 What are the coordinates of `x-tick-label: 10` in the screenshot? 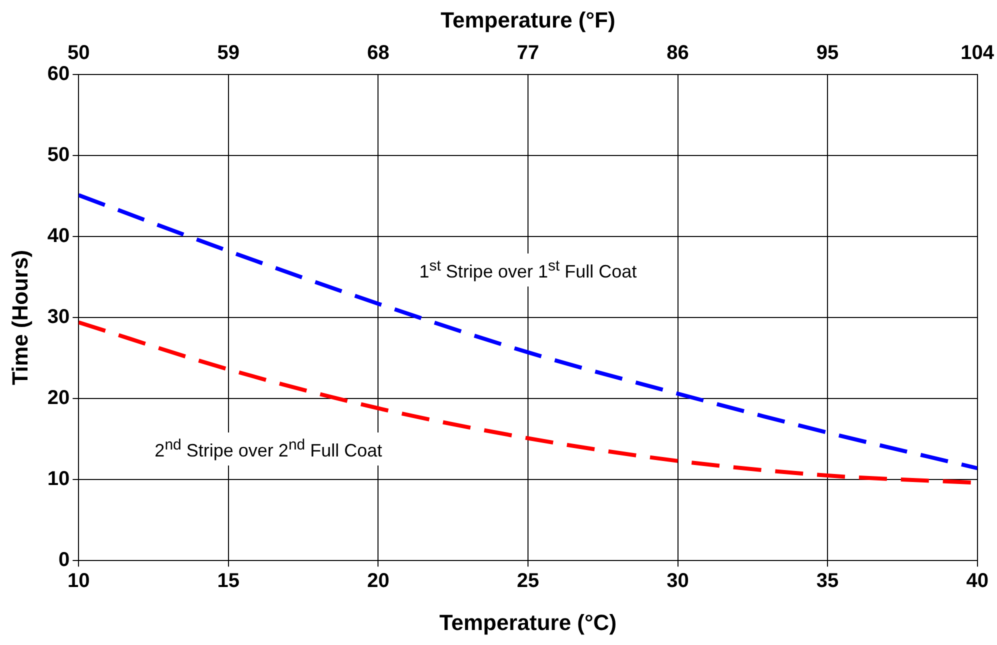 It's located at (79, 581).